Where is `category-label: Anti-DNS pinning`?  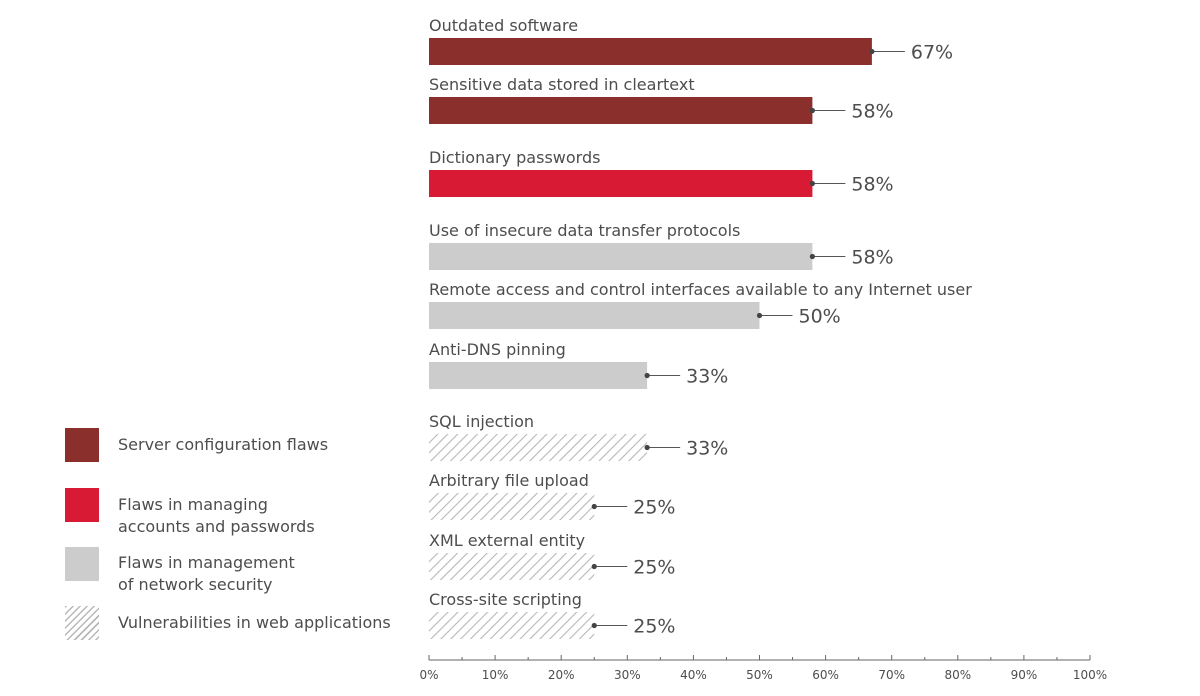 category-label: Anti-DNS pinning is located at coordinates (497, 349).